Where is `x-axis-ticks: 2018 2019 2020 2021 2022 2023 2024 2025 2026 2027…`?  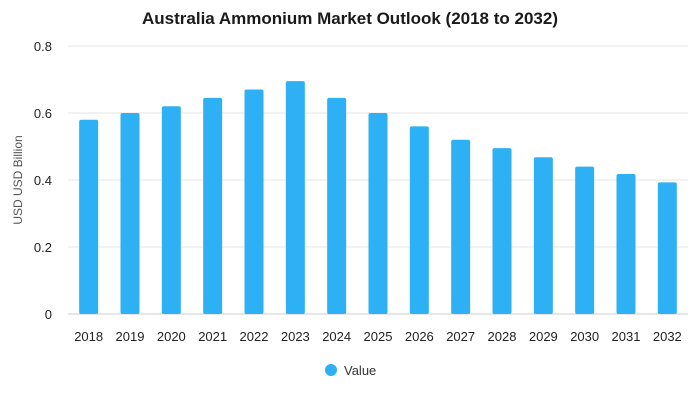 x-axis-ticks: 2018 2019 2020 2021 2022 2023 2024 2025 2026 2027… is located at coordinates (378, 336).